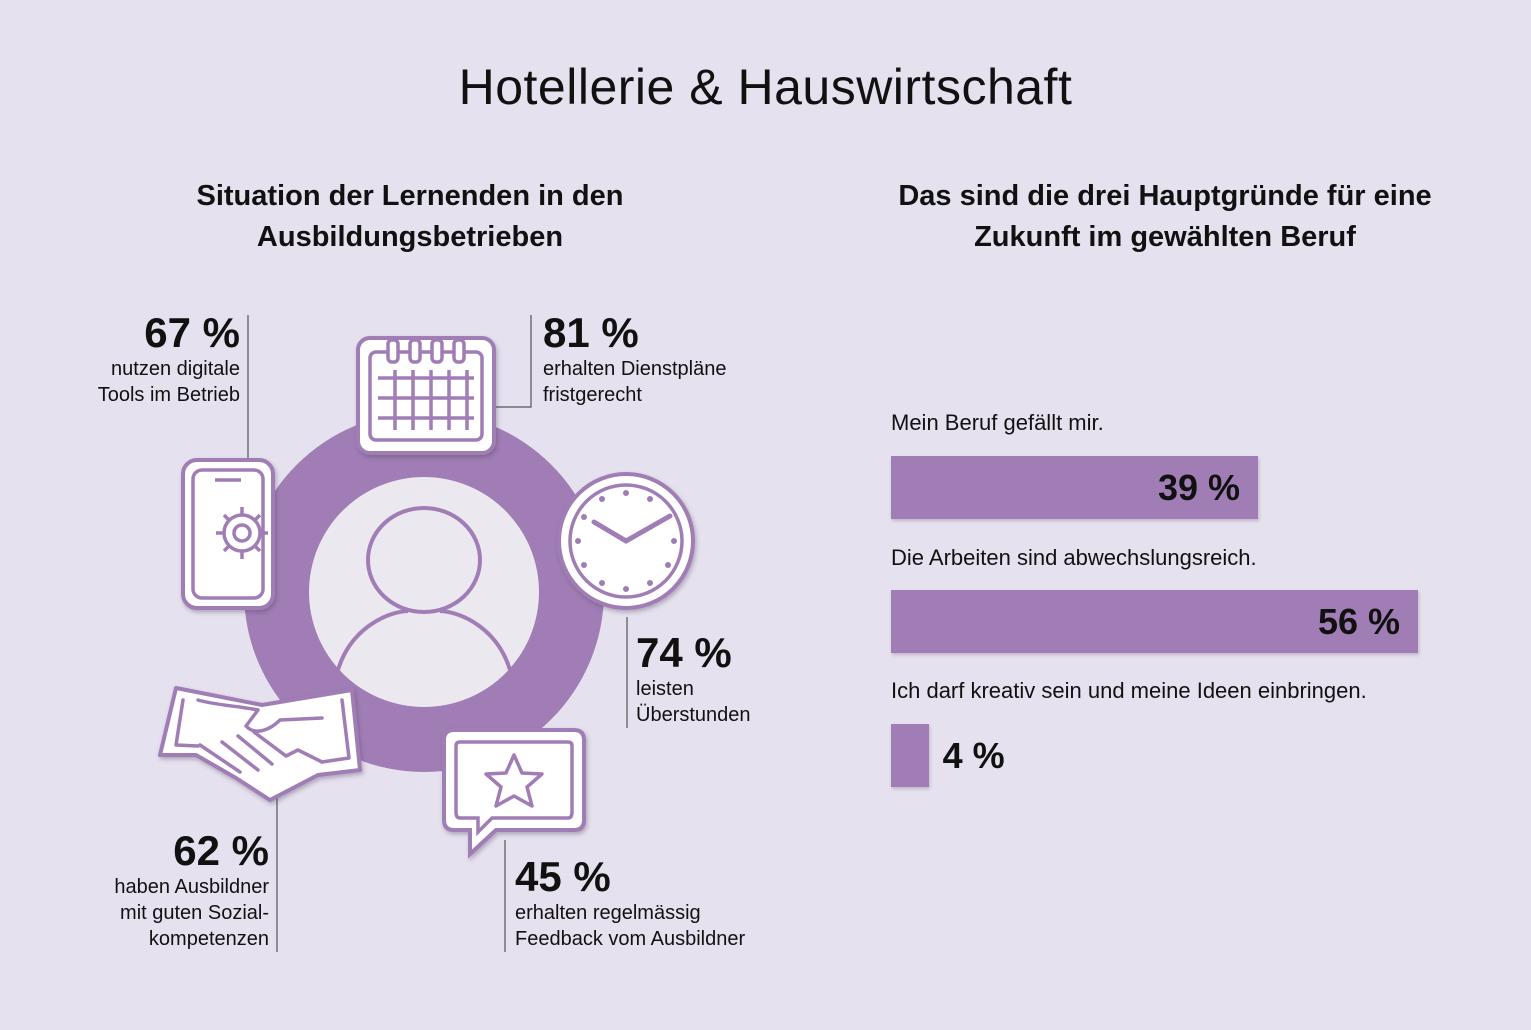 This screenshot has height=1030, width=1531. I want to click on stat-ueberstunden: 74 % leisten Überstunden, so click(736, 679).